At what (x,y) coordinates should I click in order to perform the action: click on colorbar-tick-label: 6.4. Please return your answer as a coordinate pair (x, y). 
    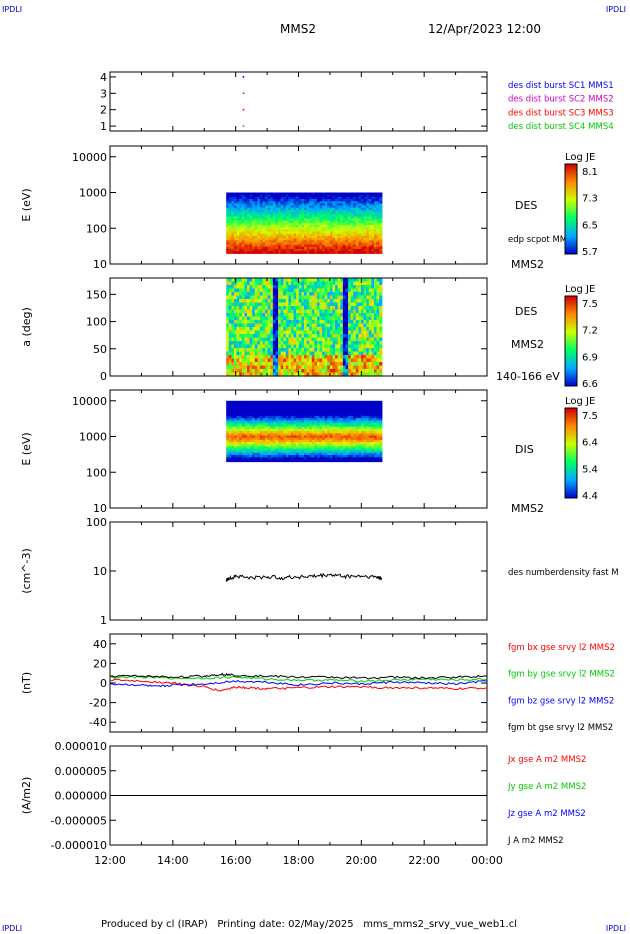
    Looking at the image, I should click on (590, 443).